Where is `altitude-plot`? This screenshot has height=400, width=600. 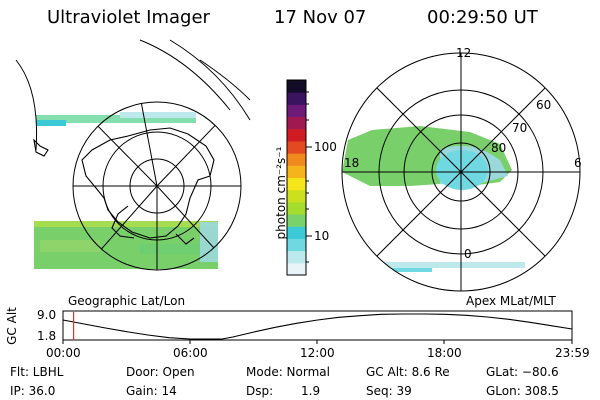
altitude-plot is located at coordinates (317, 327).